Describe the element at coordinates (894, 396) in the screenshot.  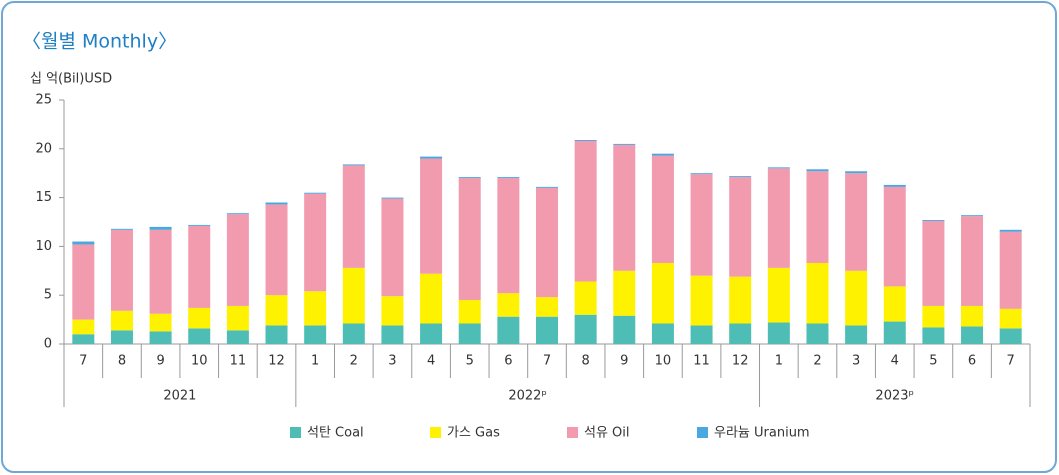
I see `group-label: 2023ᵖ` at that location.